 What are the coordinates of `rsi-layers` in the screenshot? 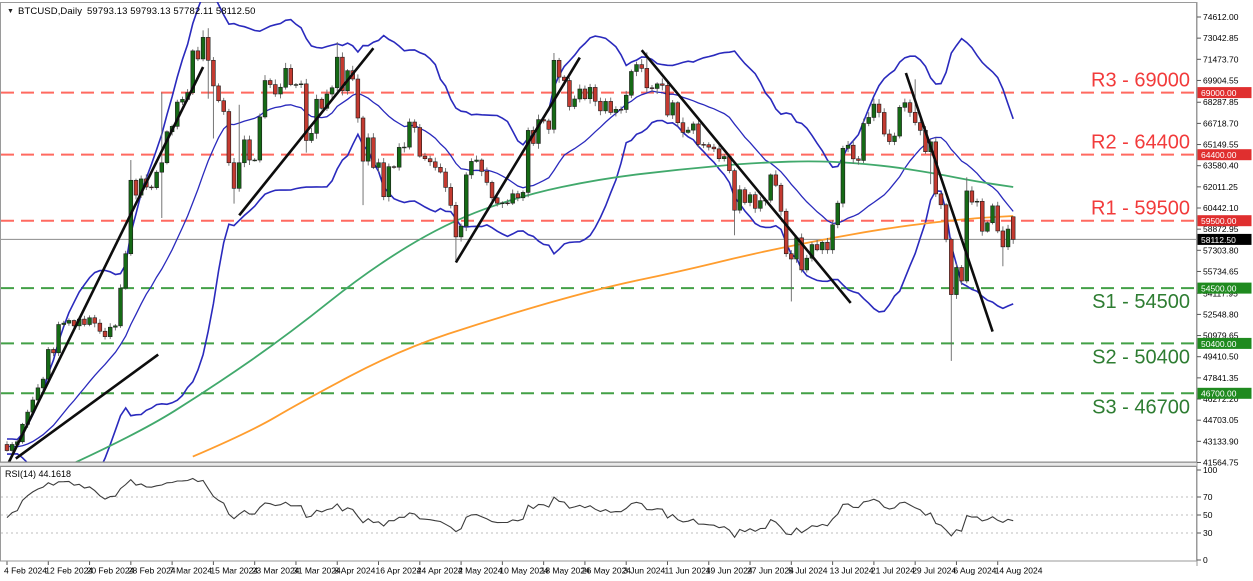 It's located at (598, 508).